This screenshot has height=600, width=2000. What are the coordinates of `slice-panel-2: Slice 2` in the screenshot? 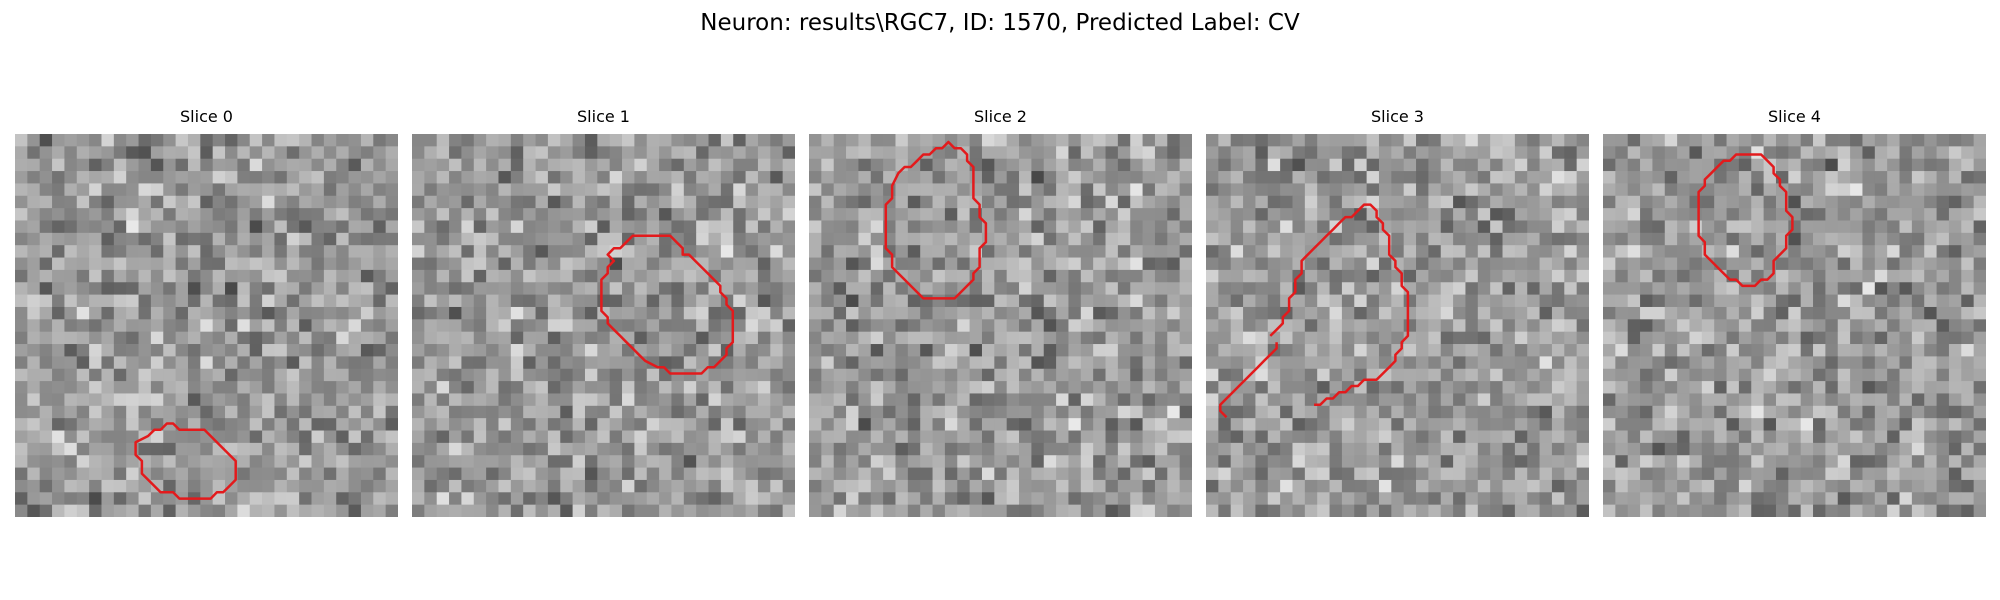 It's located at (1000, 316).